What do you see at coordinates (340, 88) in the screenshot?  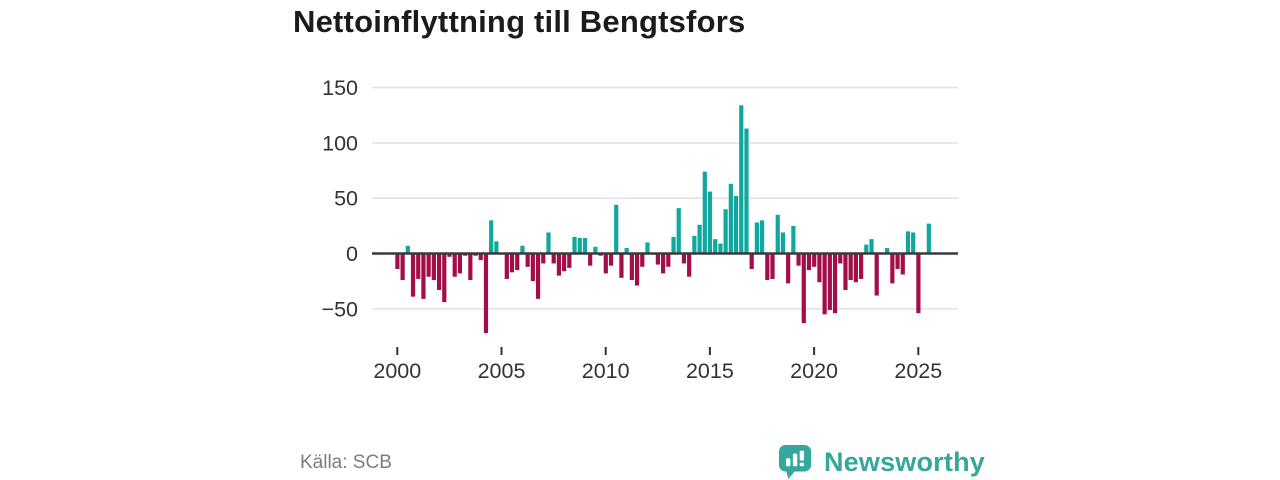 I see `y-tick-label: 150` at bounding box center [340, 88].